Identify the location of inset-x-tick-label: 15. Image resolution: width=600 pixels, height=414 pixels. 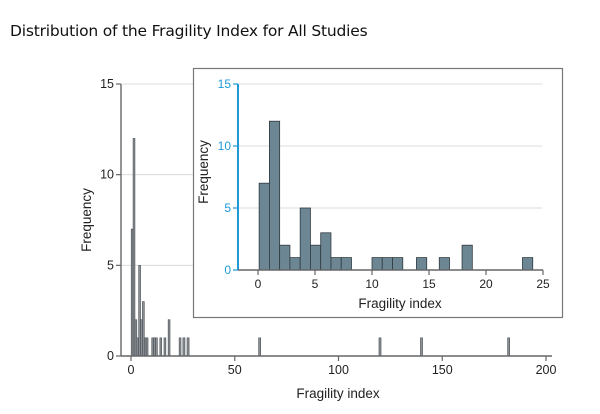
(429, 284).